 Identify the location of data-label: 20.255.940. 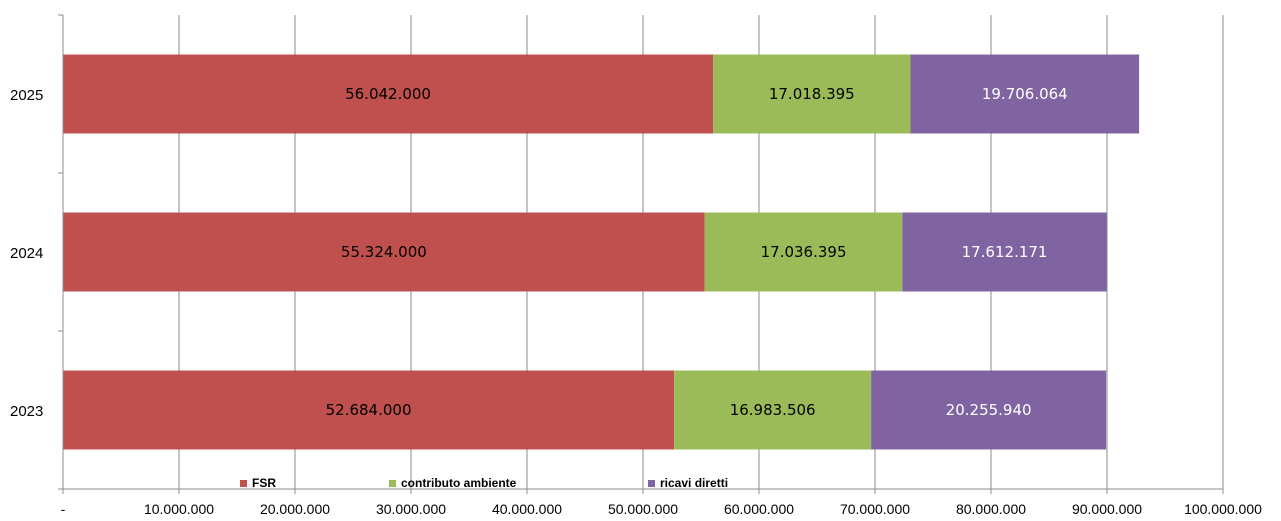
(989, 410).